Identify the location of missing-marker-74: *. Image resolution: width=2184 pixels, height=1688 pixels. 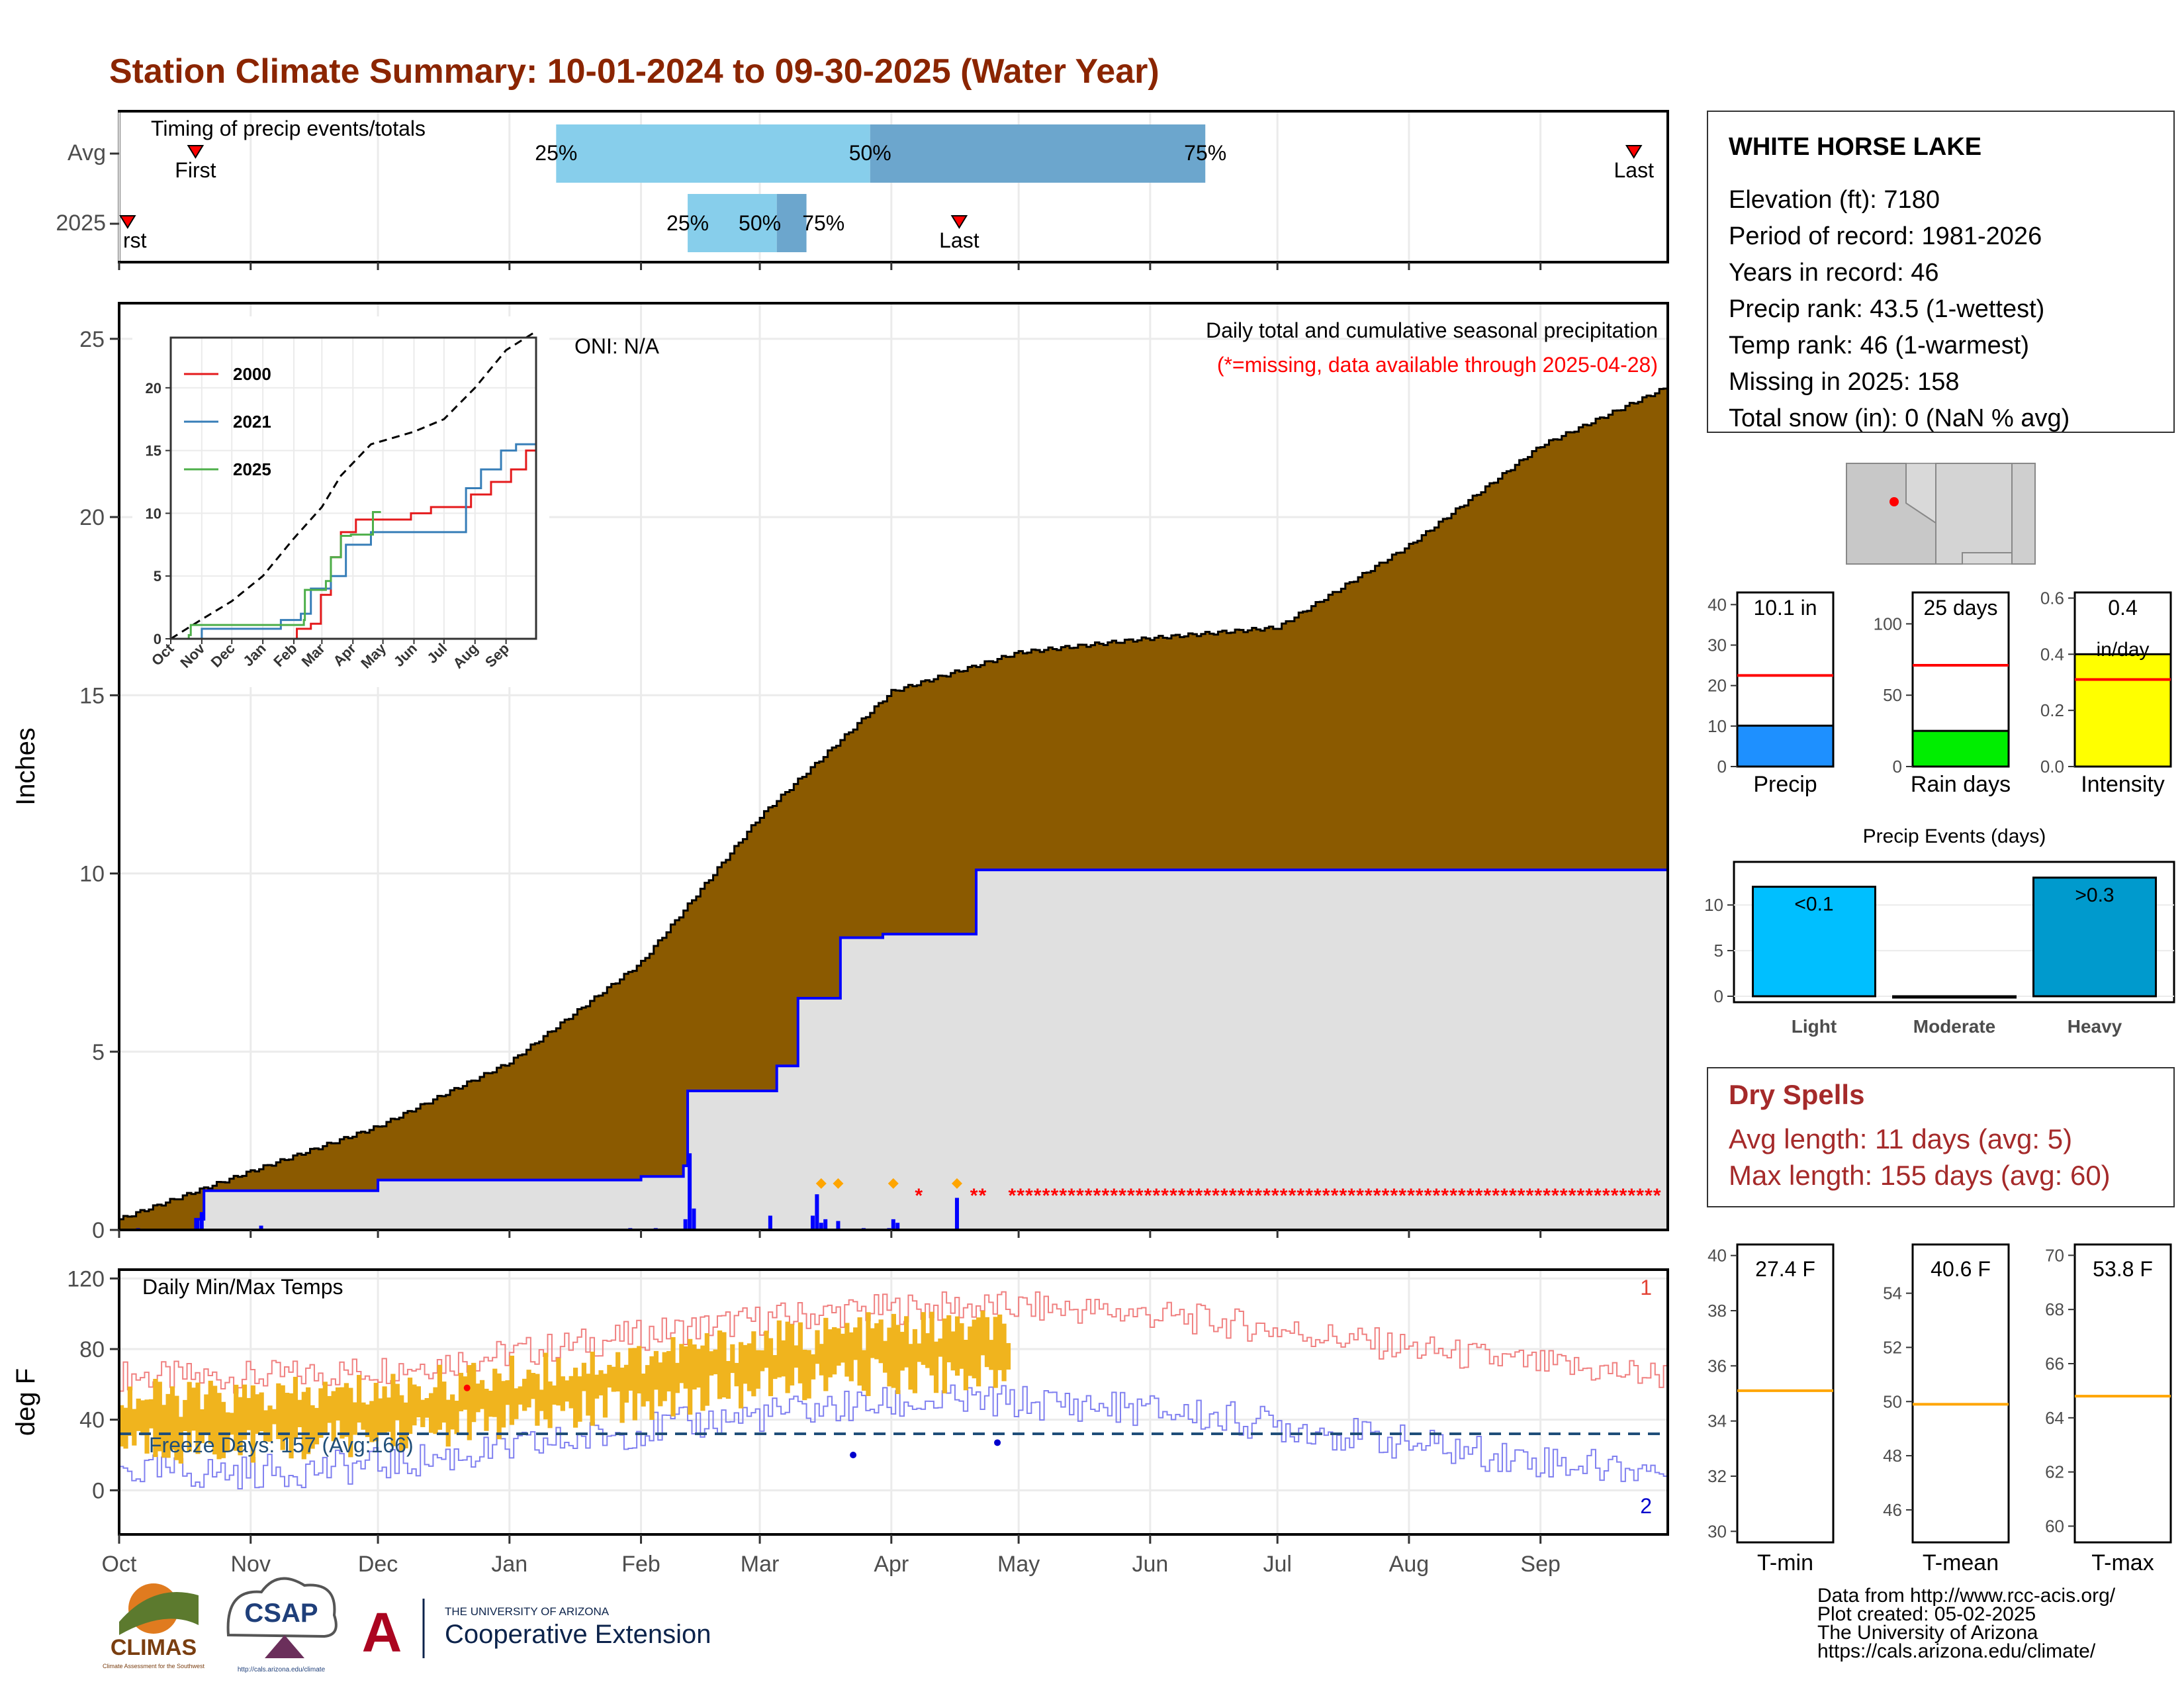
(1615, 1196).